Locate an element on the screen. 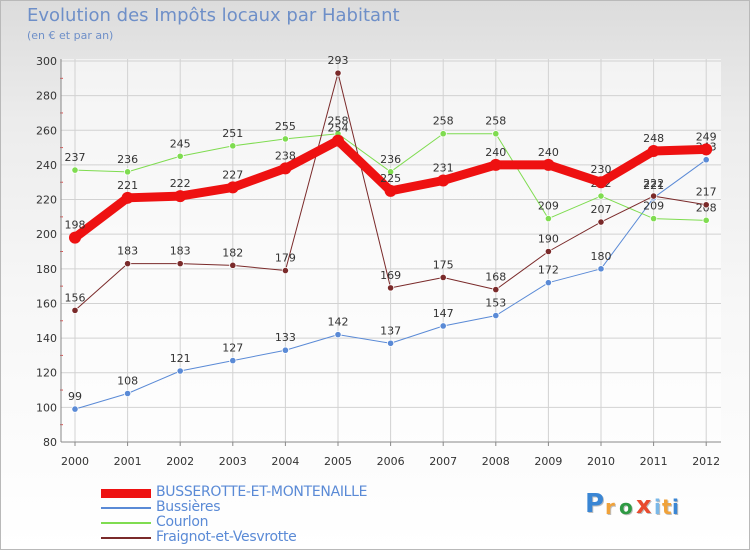 Image resolution: width=750 pixels, height=550 pixels. data-label: 293 is located at coordinates (338, 60).